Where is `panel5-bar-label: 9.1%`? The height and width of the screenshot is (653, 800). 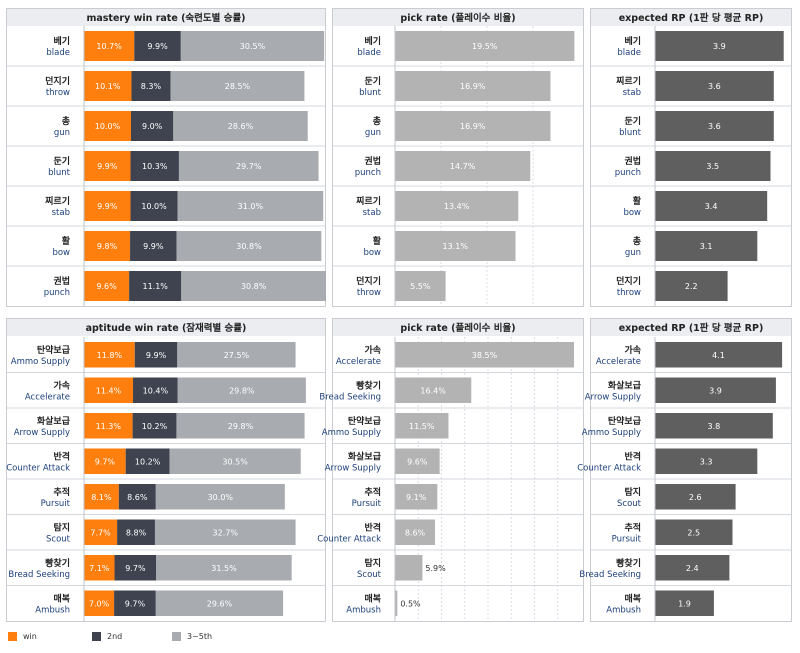
panel5-bar-label: 9.1% is located at coordinates (416, 497).